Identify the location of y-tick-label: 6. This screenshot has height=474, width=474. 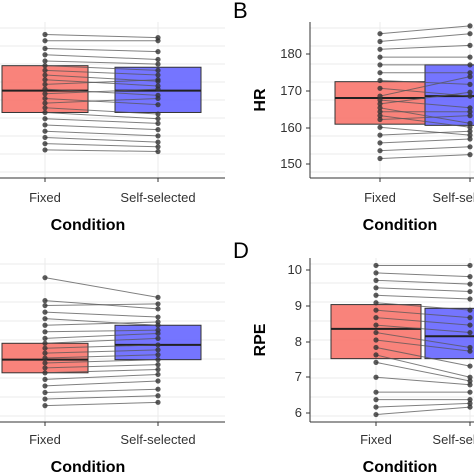
(298, 412).